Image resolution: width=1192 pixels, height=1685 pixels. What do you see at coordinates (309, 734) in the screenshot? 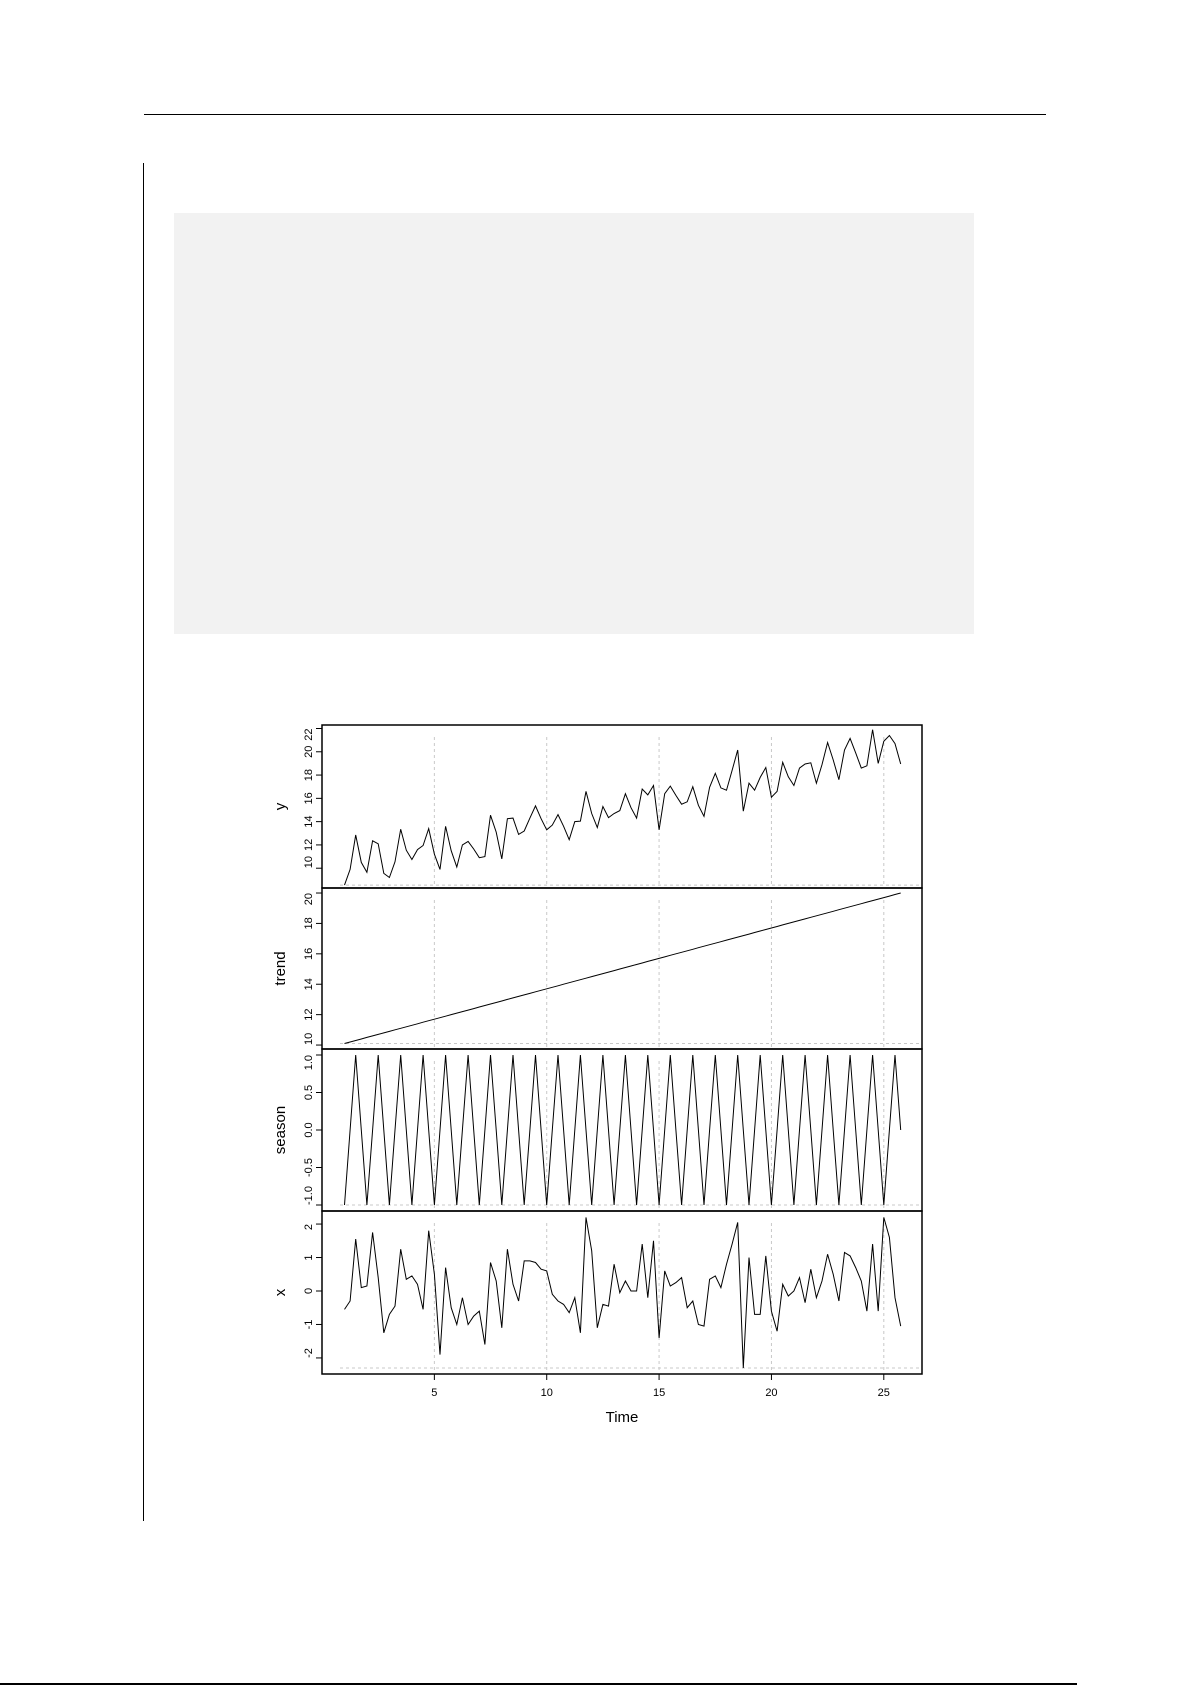
I see `y-tick-label: 22` at bounding box center [309, 734].